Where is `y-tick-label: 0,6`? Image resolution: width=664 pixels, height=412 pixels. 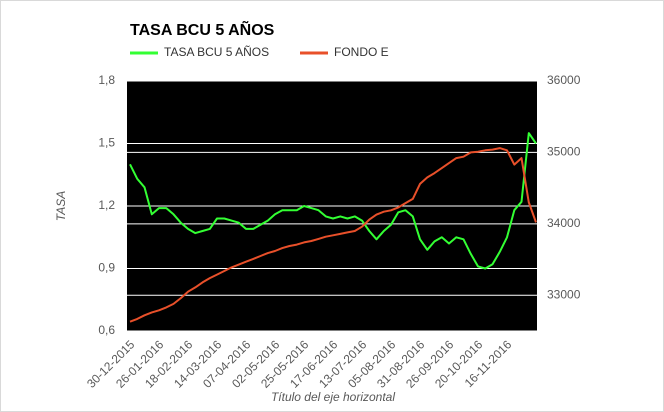
y-tick-label: 0,6 is located at coordinates (106, 330).